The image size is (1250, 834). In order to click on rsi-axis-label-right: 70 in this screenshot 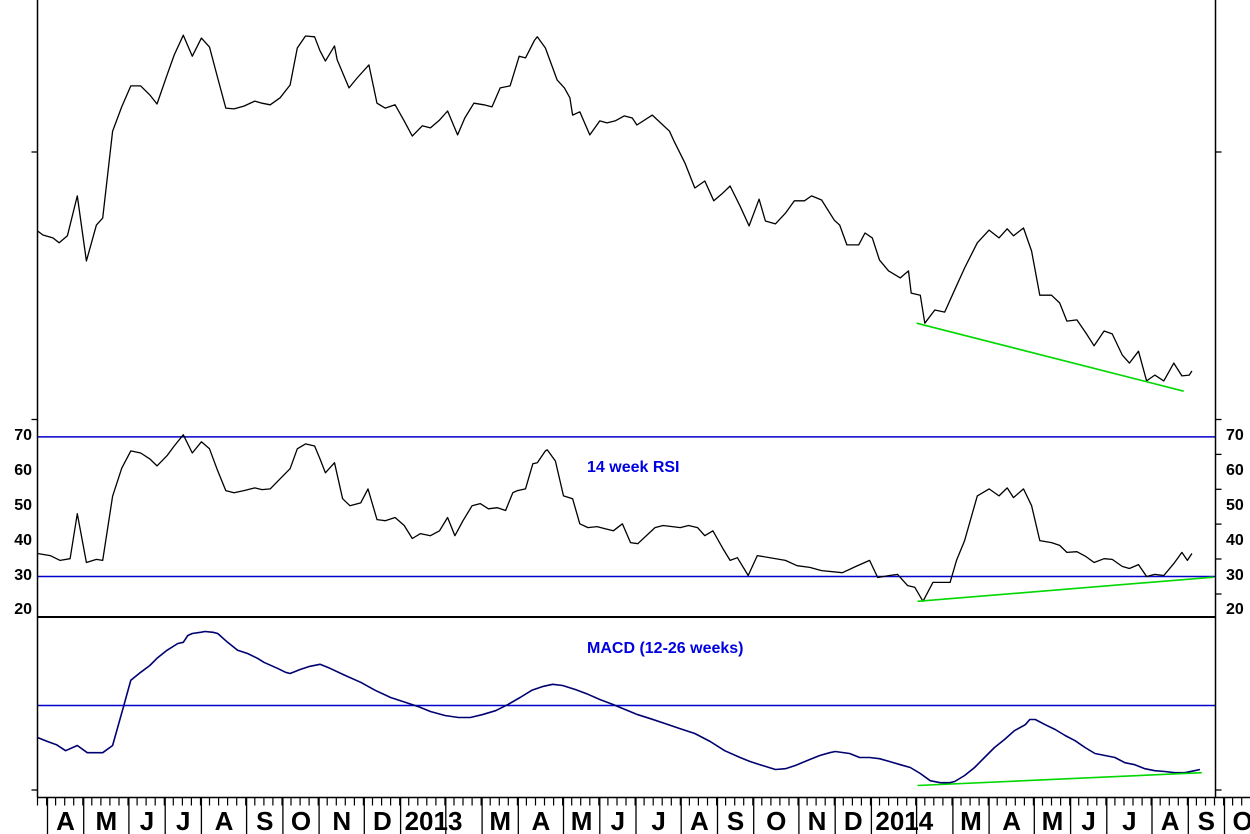, I will do `click(1235, 435)`.